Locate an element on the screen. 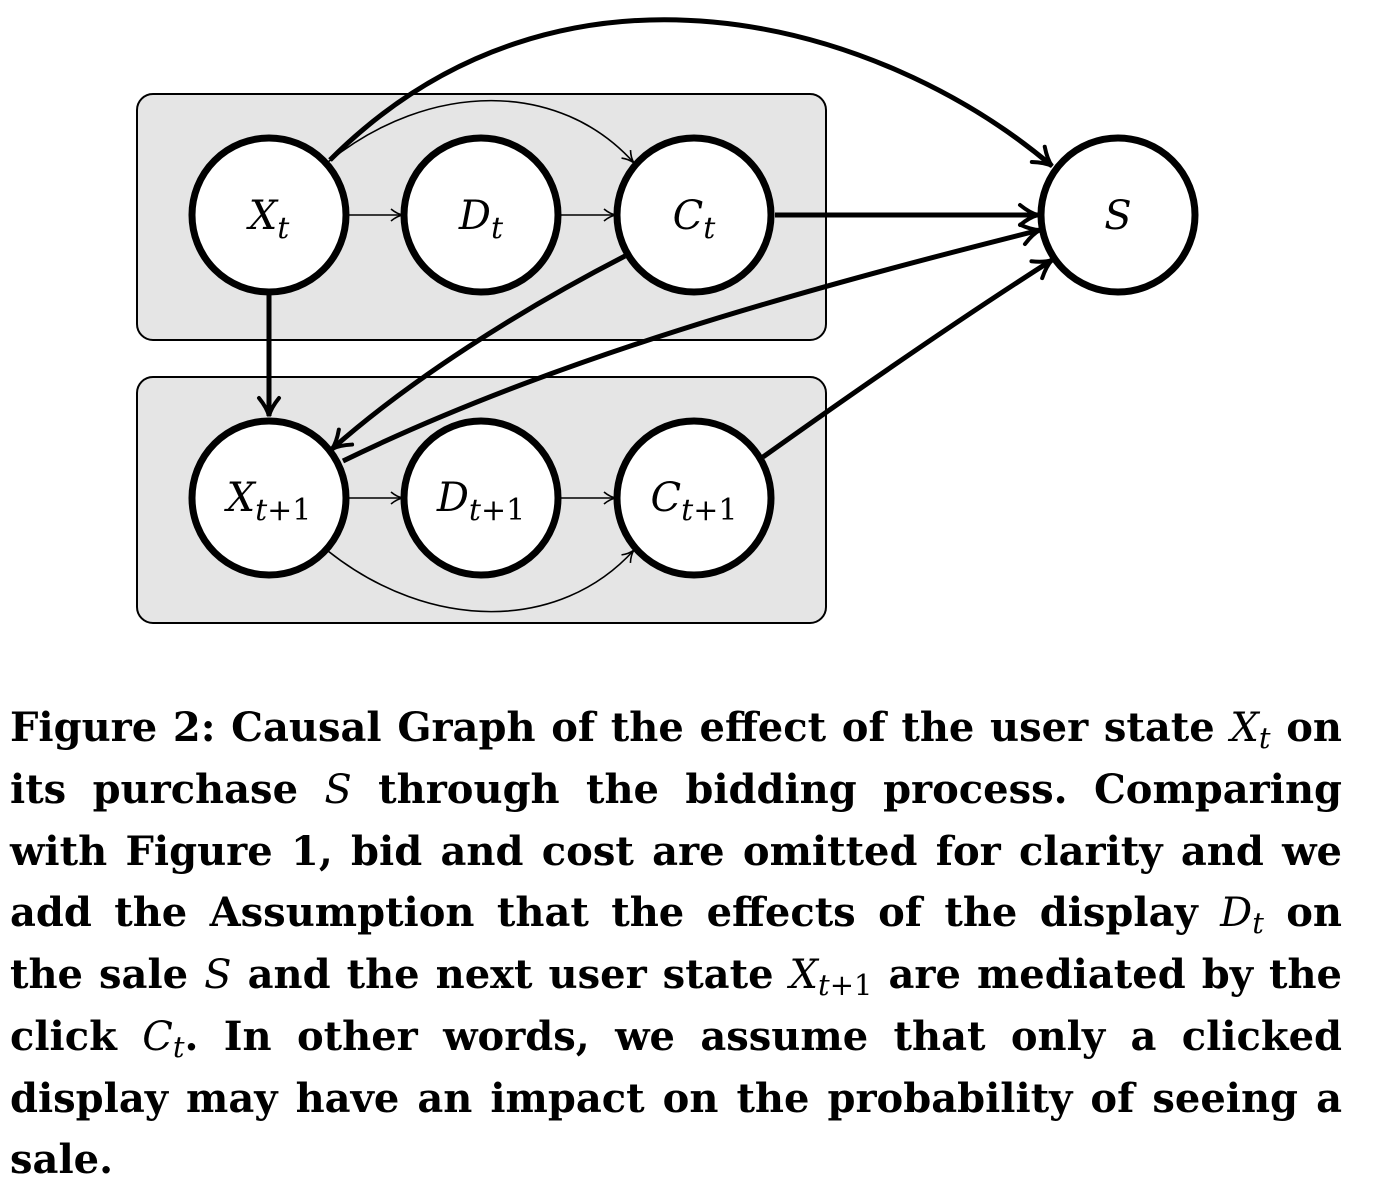 The height and width of the screenshot is (1190, 1382). node-c-t: Ct is located at coordinates (694, 215).